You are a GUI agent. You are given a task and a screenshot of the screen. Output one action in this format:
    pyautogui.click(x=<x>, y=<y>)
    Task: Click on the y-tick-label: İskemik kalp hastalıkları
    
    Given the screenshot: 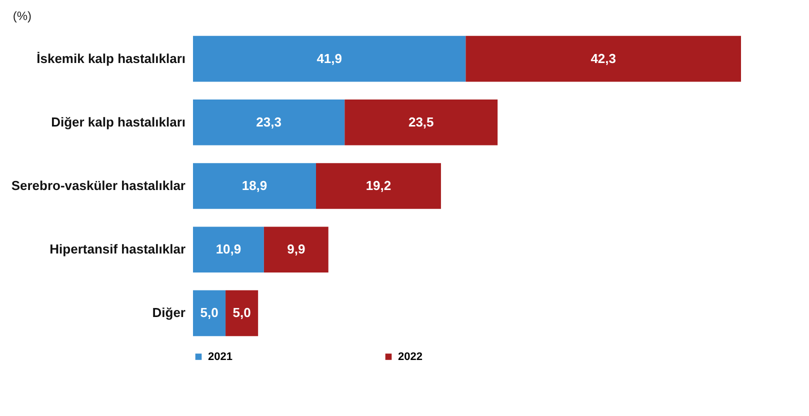 What is the action you would take?
    pyautogui.click(x=111, y=58)
    